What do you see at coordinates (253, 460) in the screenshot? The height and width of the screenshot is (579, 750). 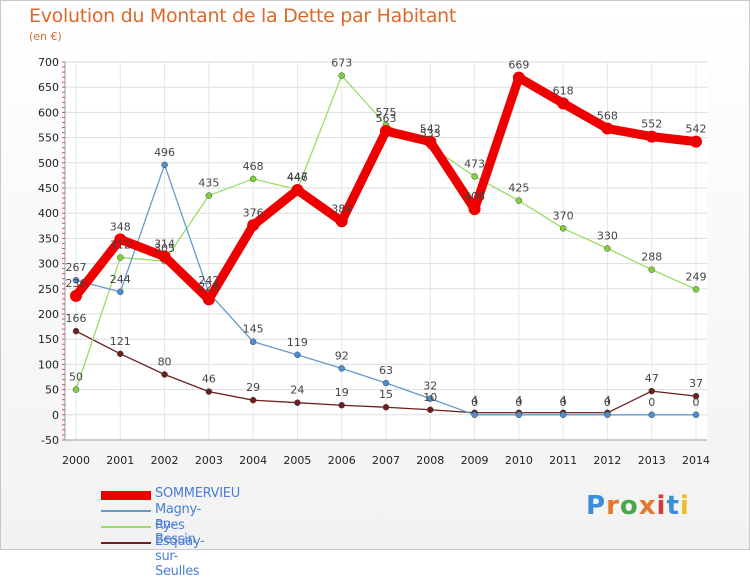 I see `x-tick-label: 2004` at bounding box center [253, 460].